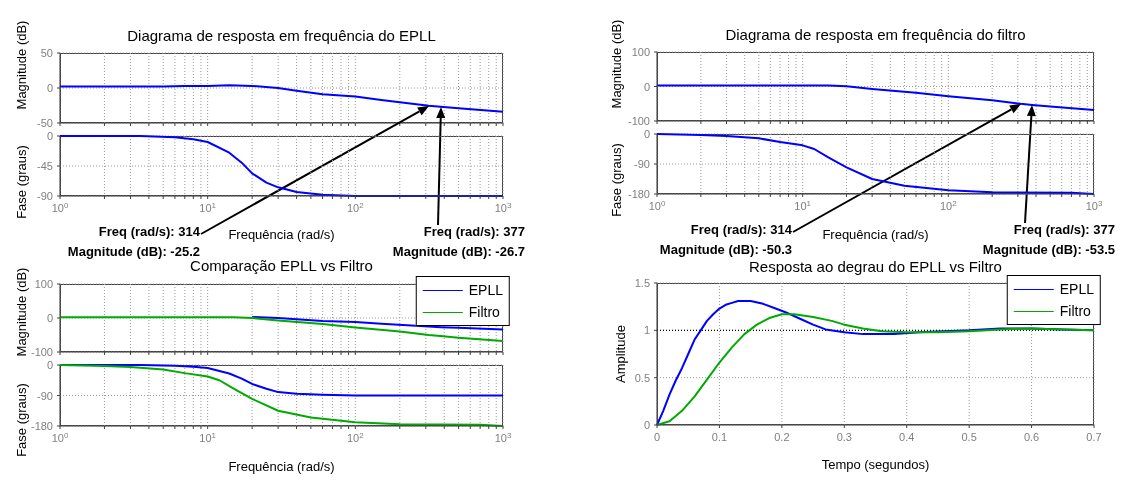 Image resolution: width=1128 pixels, height=482 pixels. What do you see at coordinates (281, 35) in the screenshot?
I see `chart-title: Diagrama de resposta em frequência do EPLL` at bounding box center [281, 35].